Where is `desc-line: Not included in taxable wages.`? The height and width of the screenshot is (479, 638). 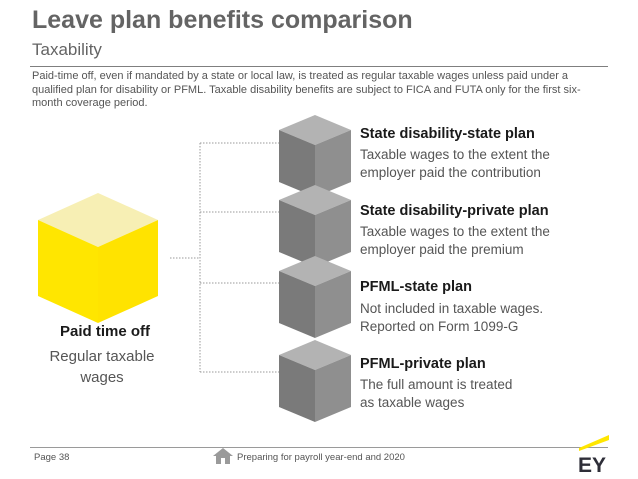
desc-line: Not included in taxable wages. is located at coordinates (452, 308).